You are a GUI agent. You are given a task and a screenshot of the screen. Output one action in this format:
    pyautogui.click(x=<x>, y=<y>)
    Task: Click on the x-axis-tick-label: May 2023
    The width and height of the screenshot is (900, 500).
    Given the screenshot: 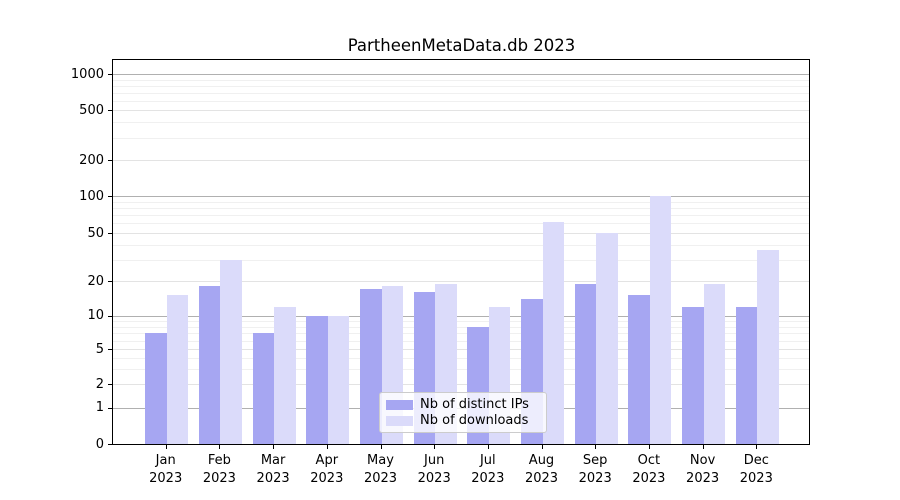 What is the action you would take?
    pyautogui.click(x=381, y=469)
    